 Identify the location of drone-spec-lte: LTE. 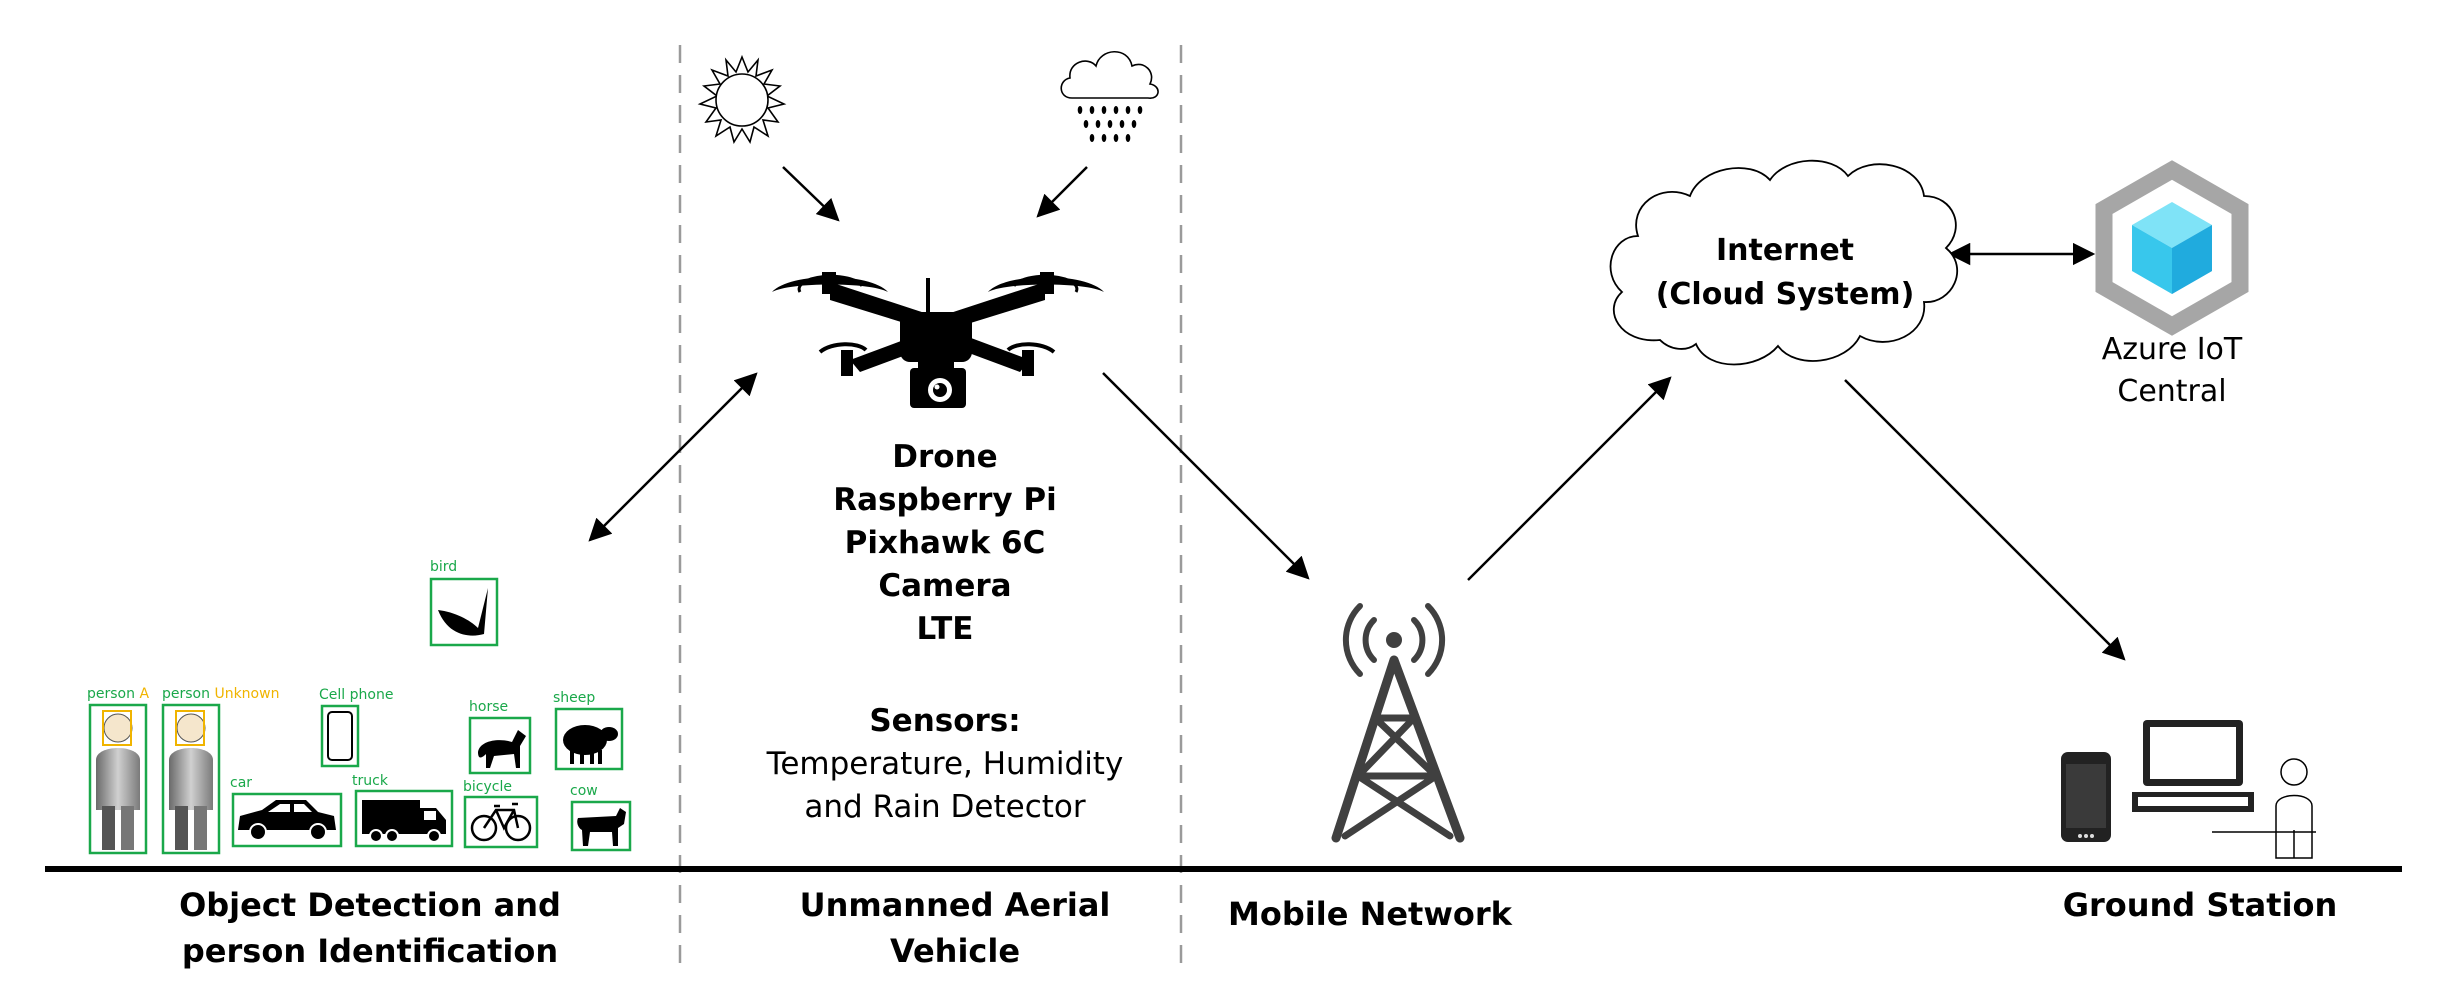
(945, 629).